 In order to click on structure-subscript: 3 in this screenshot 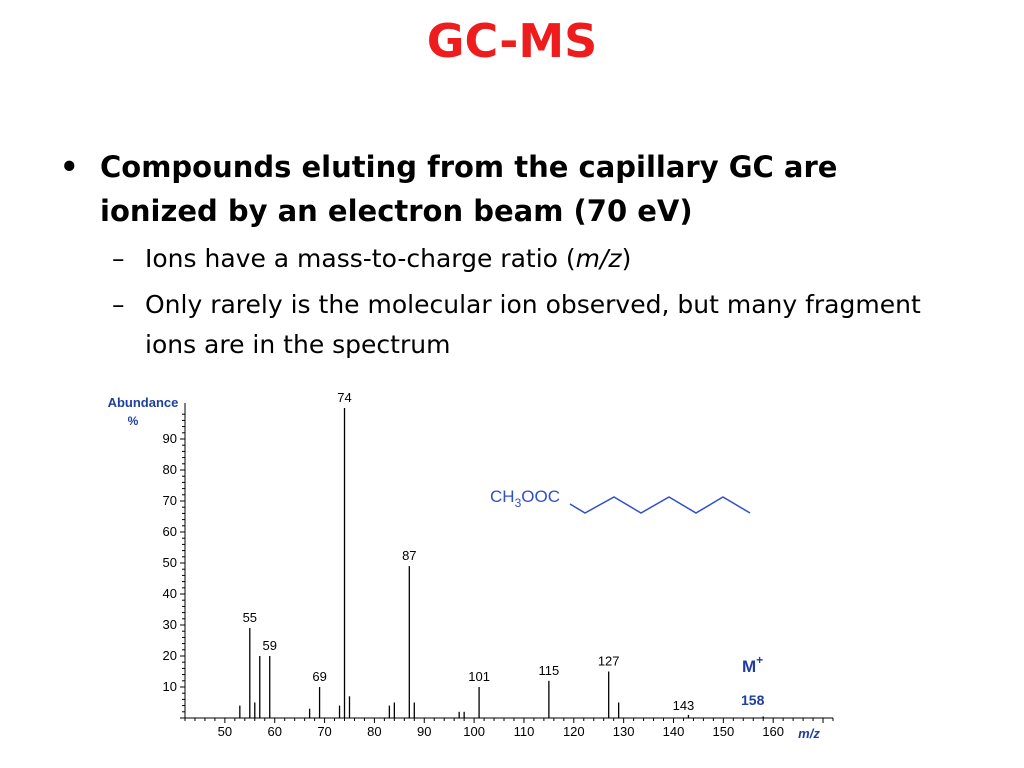, I will do `click(518, 503)`.